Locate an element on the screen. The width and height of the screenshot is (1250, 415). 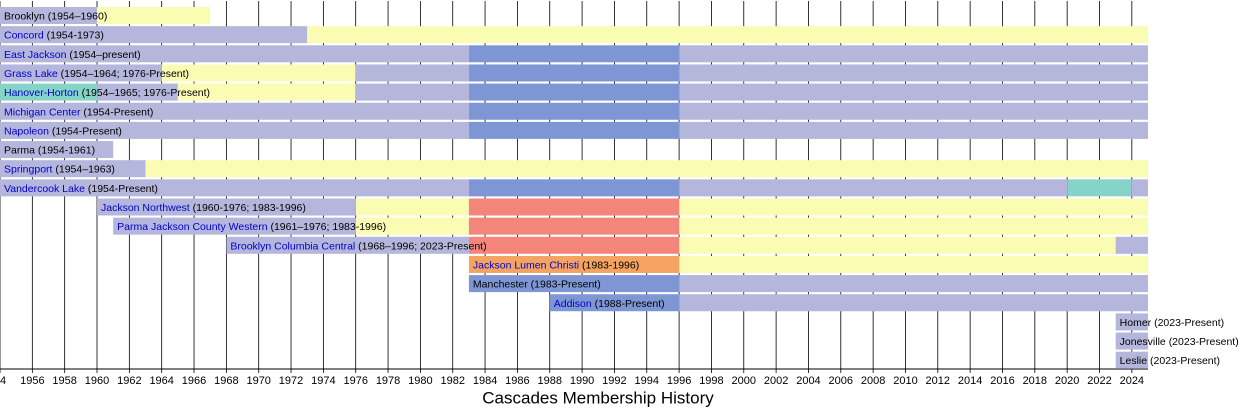
school-name: Parma Jackson County Western is located at coordinates (192, 227).